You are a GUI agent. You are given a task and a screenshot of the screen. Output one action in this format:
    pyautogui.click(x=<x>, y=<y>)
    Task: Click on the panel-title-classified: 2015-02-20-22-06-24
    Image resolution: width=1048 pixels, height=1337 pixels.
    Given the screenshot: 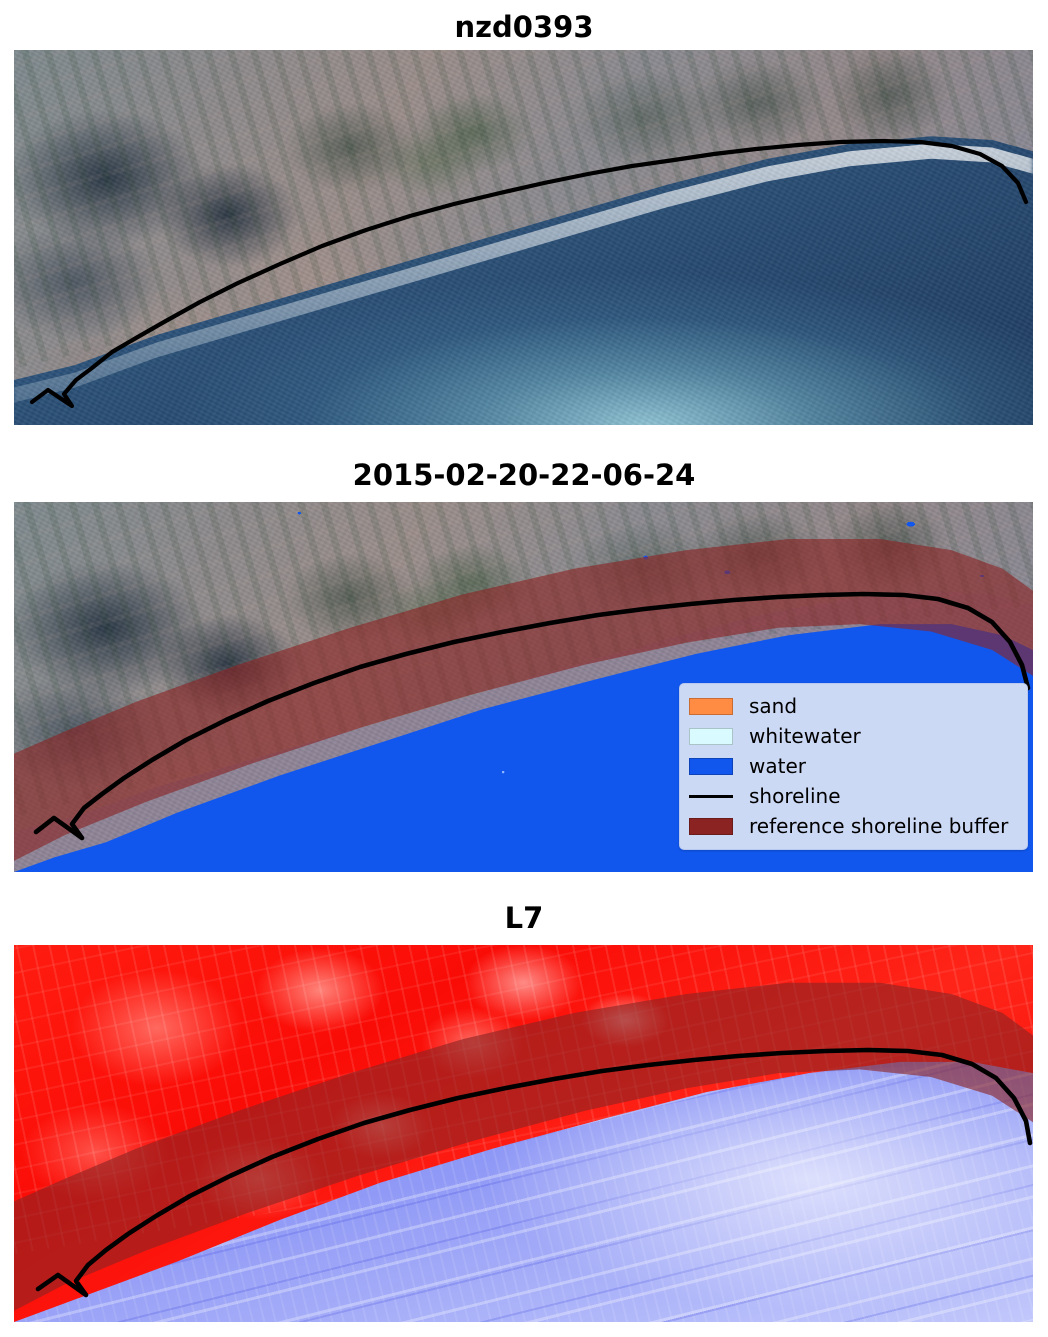 What is the action you would take?
    pyautogui.click(x=524, y=475)
    